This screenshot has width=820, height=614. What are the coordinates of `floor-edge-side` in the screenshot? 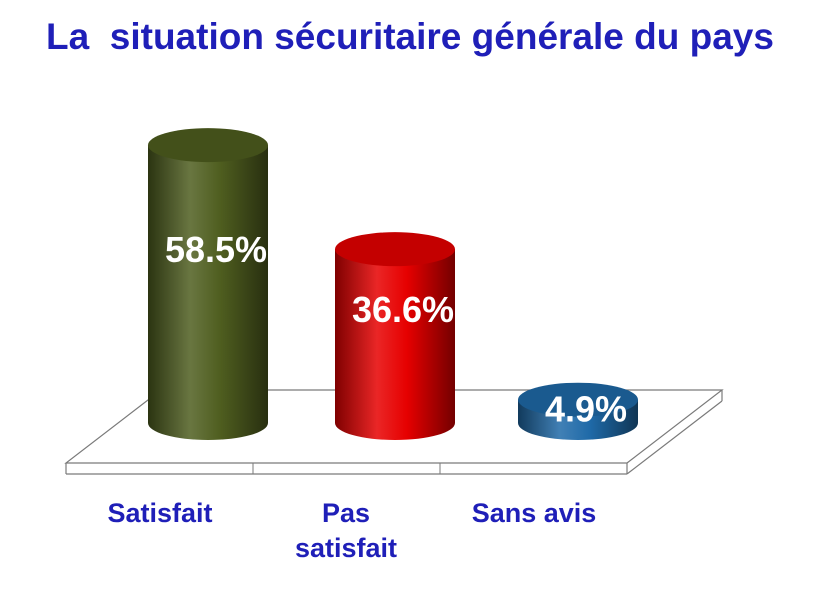 It's located at (674, 437).